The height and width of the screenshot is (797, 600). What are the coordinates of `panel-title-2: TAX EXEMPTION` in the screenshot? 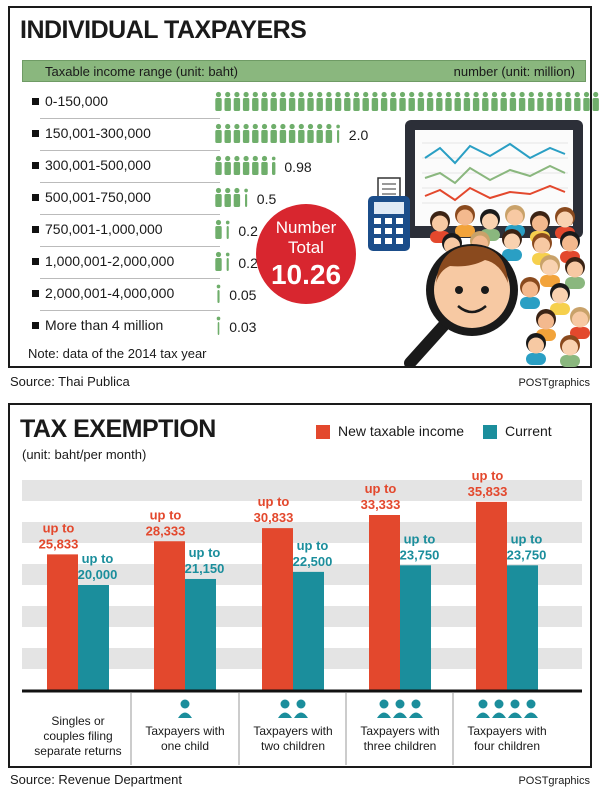 It's located at (118, 429).